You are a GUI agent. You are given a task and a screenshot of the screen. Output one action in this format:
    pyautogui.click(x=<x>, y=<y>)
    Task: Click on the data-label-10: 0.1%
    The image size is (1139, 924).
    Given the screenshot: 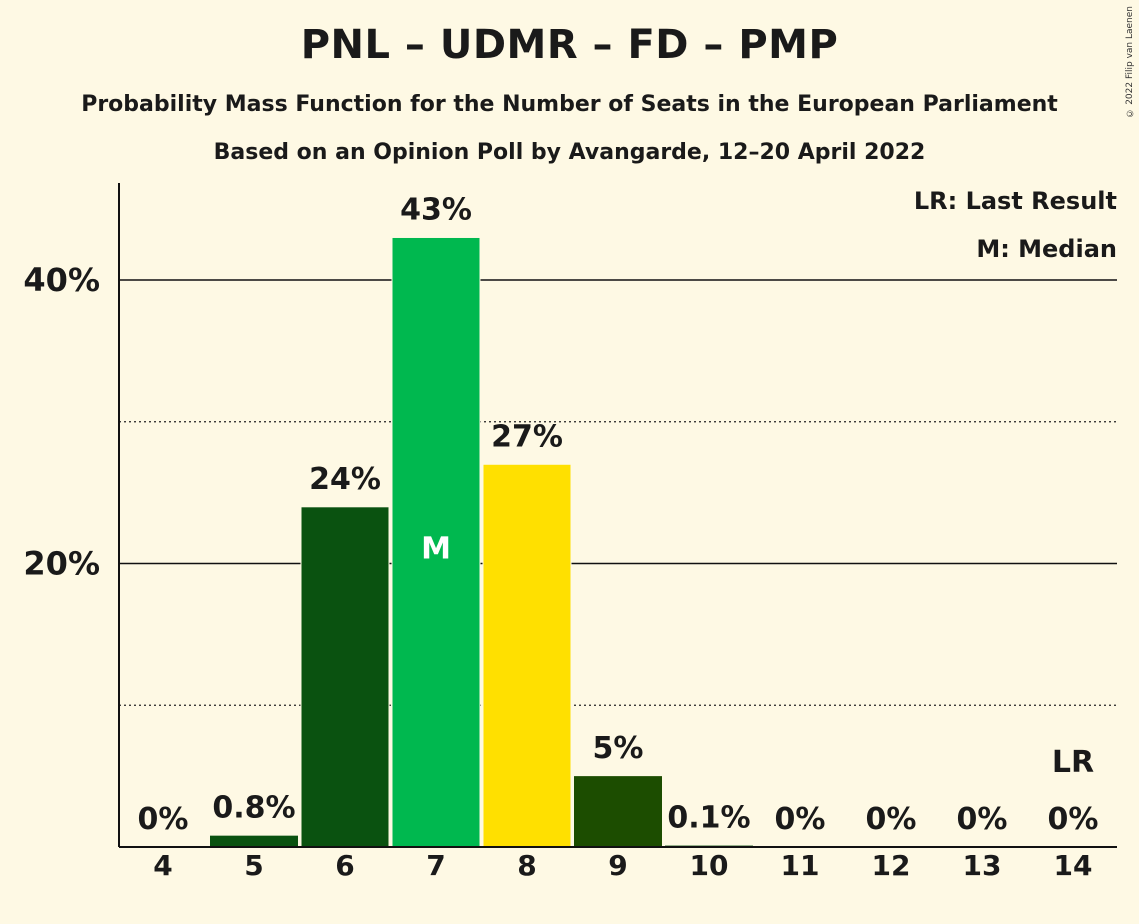 What is the action you would take?
    pyautogui.click(x=708, y=818)
    